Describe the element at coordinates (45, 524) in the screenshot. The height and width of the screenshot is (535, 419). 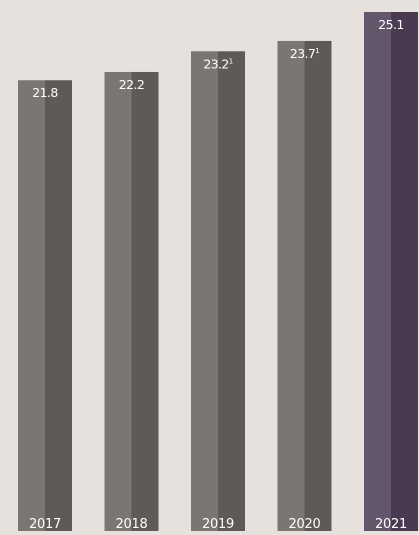
I see `category-label: 2017` at that location.